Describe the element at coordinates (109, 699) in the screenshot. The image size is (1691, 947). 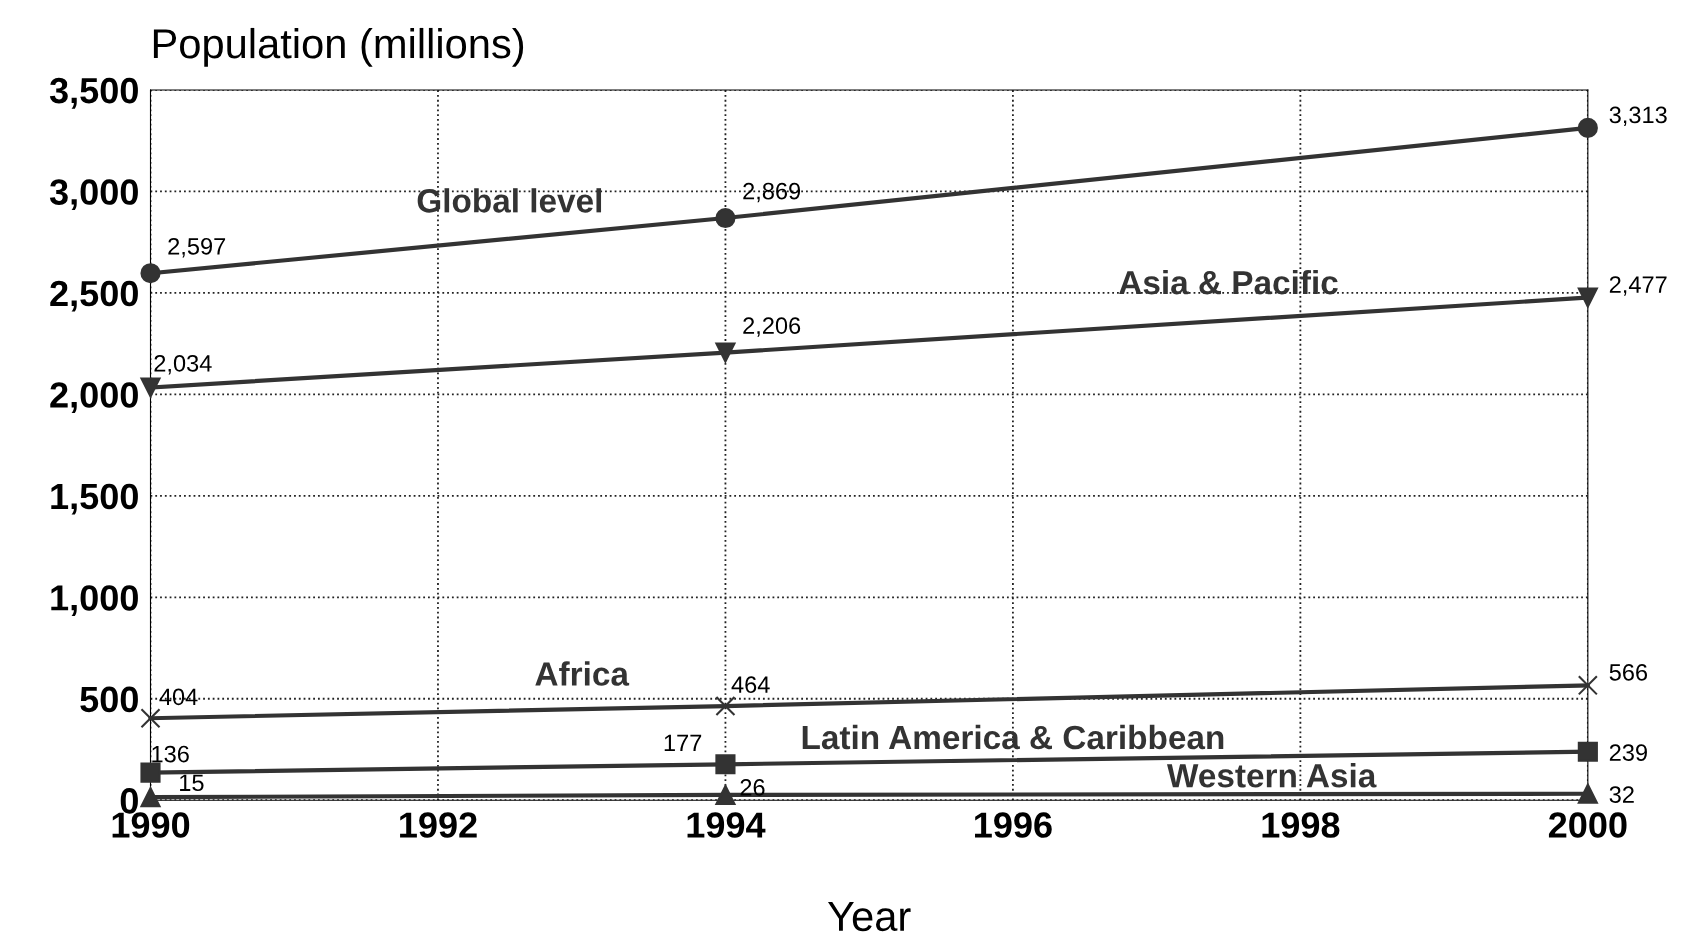
I see `y-tick-label: 500` at that location.